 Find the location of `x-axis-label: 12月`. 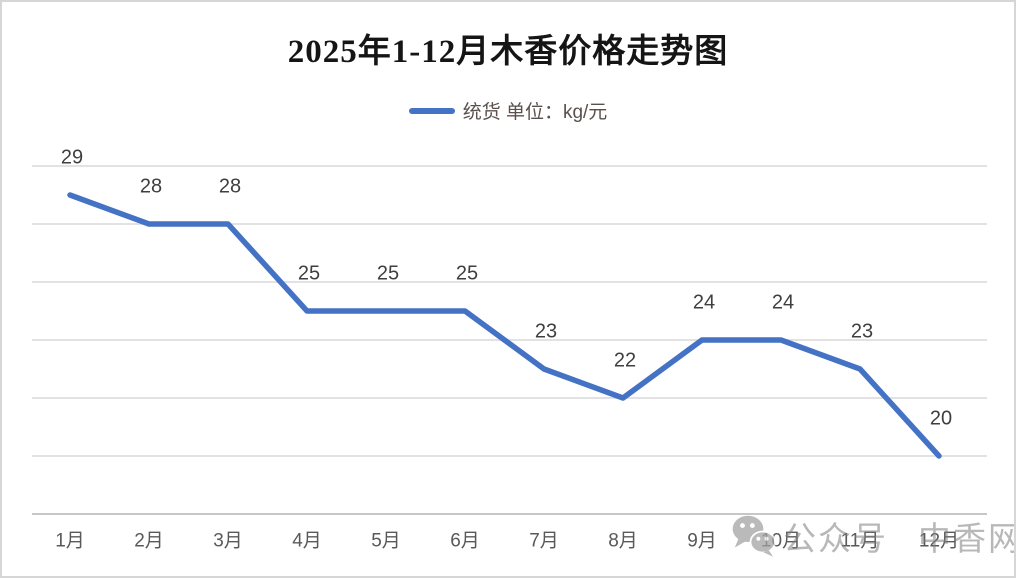

x-axis-label: 12月 is located at coordinates (939, 541).